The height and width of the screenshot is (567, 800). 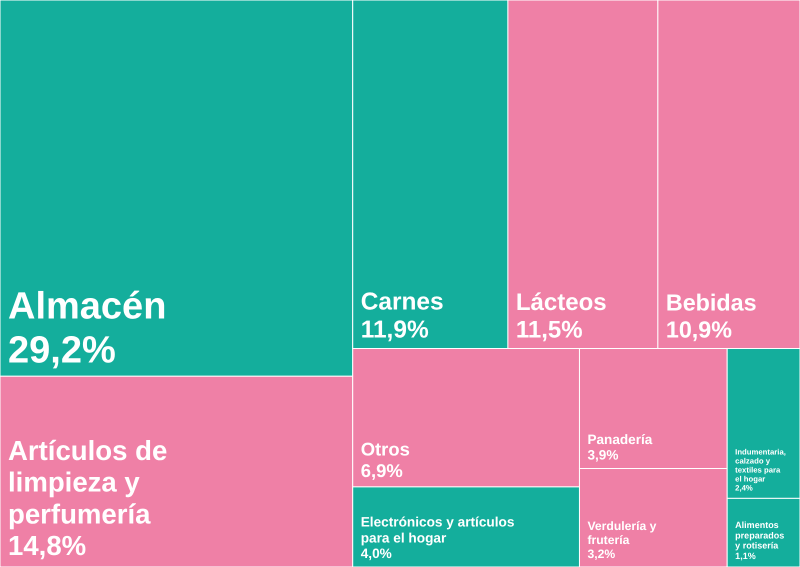 What do you see at coordinates (711, 303) in the screenshot?
I see `category-label: Bebidas` at bounding box center [711, 303].